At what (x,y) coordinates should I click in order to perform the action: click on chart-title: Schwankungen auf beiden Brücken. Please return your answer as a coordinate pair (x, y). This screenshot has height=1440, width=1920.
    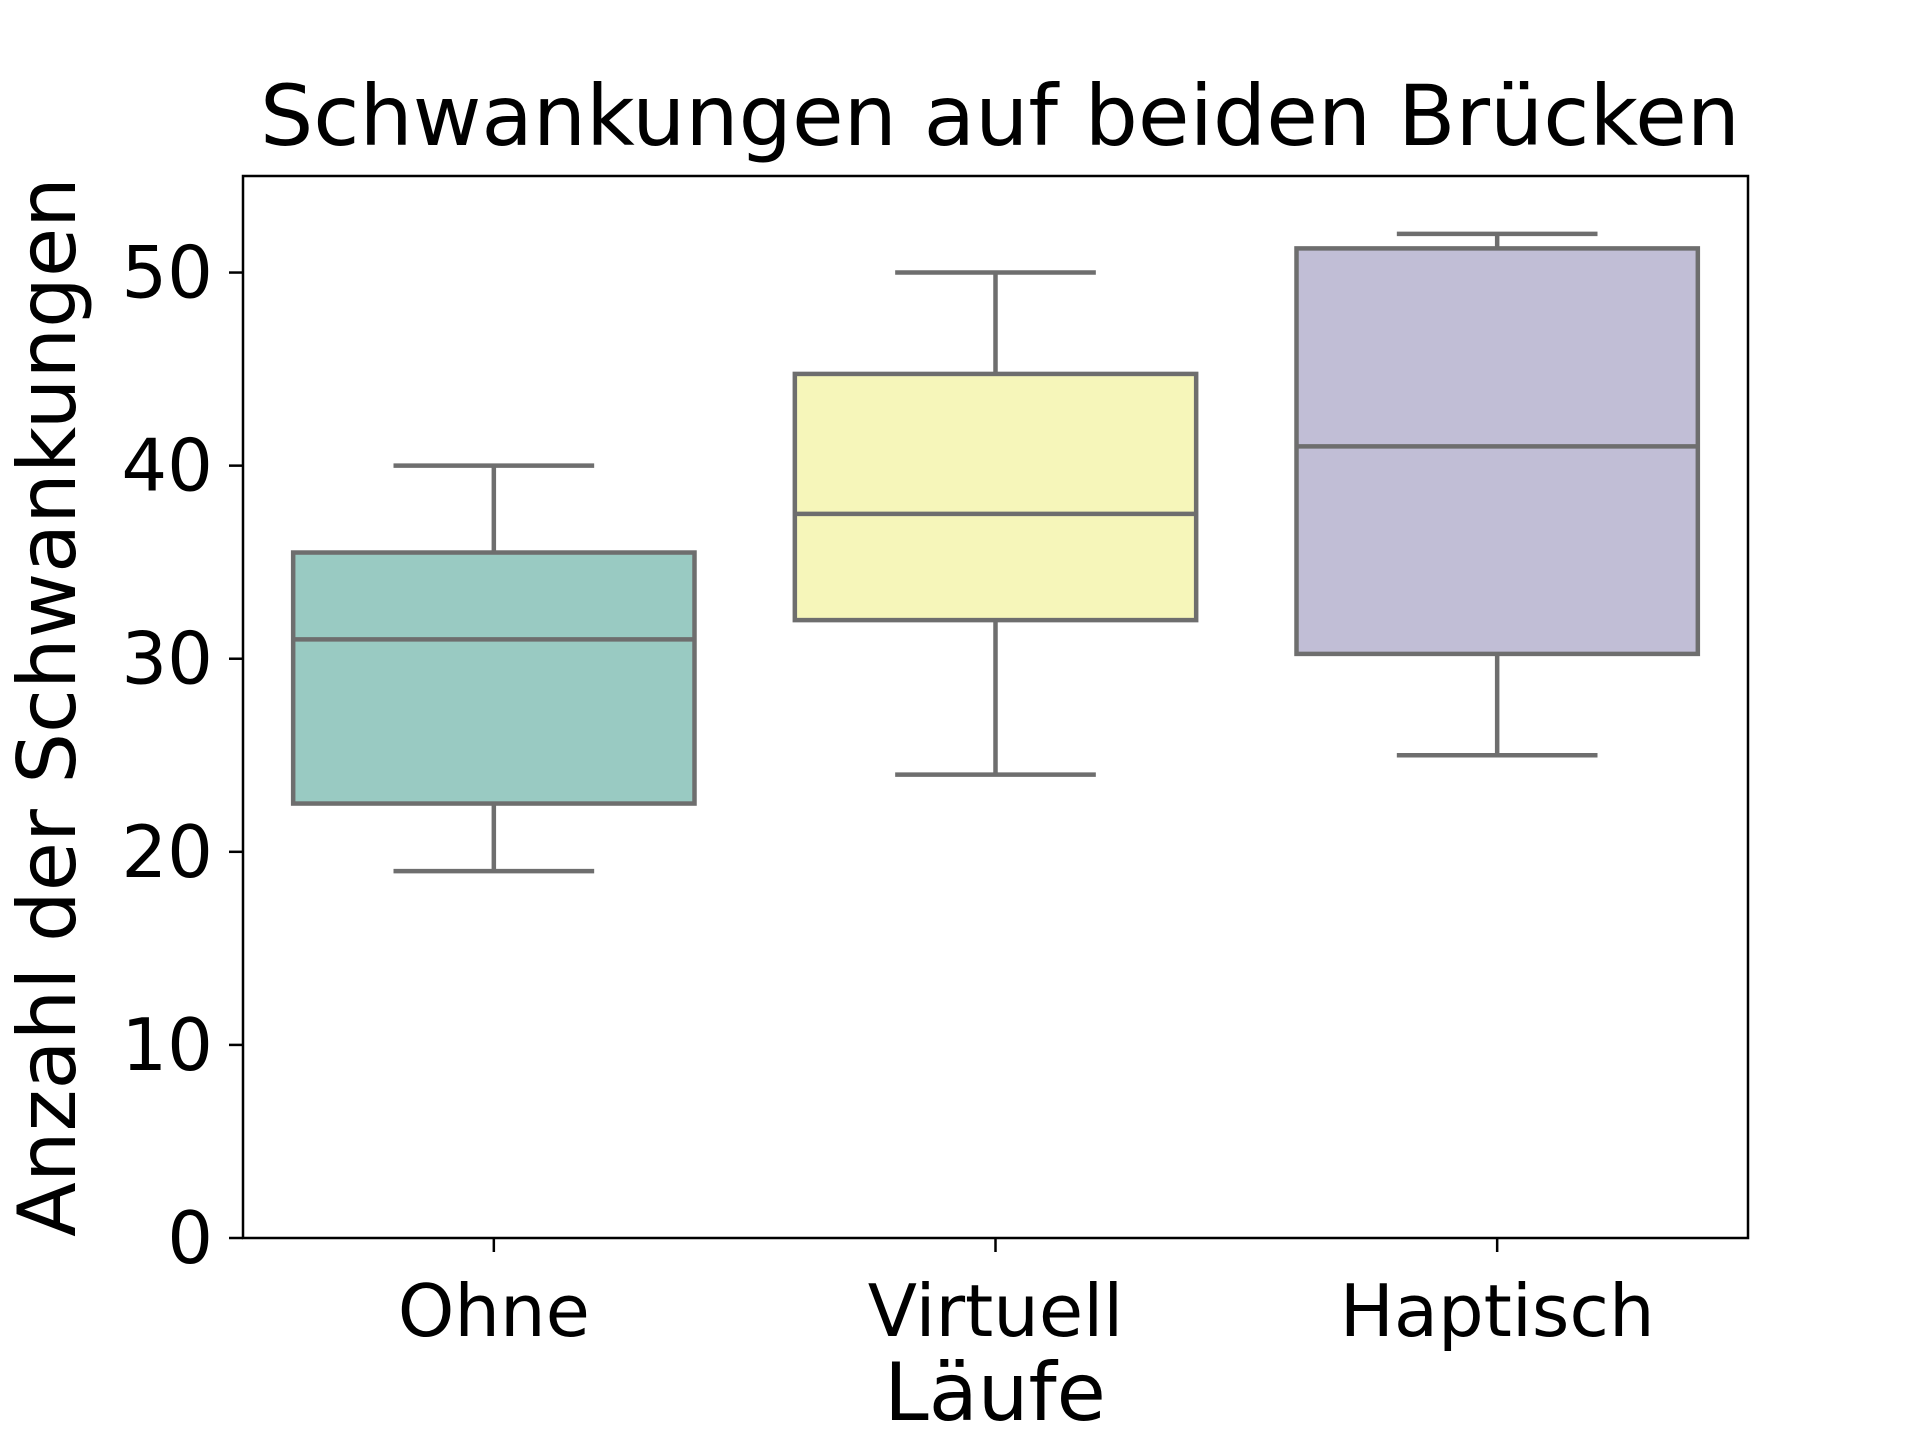
    Looking at the image, I should click on (1000, 116).